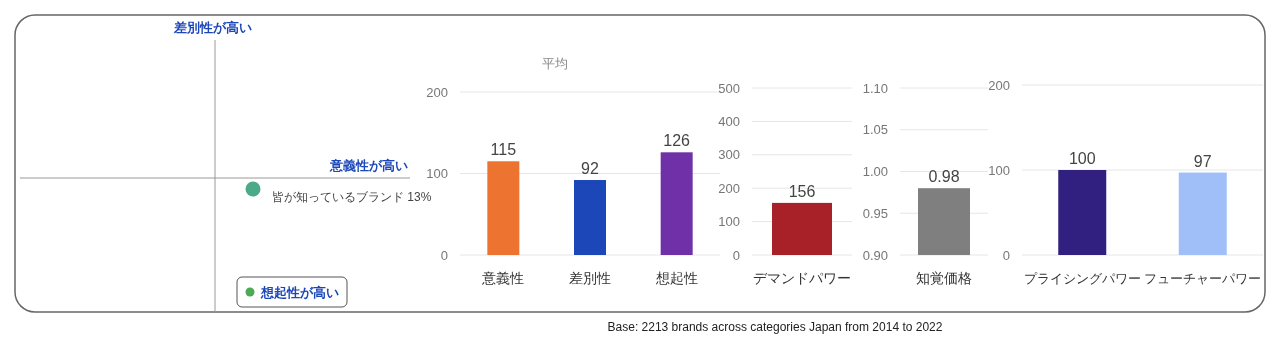  Describe the element at coordinates (775, 327) in the screenshot. I see `text: Base: 2213 brands across categories Japan from 2014 to 2022` at that location.